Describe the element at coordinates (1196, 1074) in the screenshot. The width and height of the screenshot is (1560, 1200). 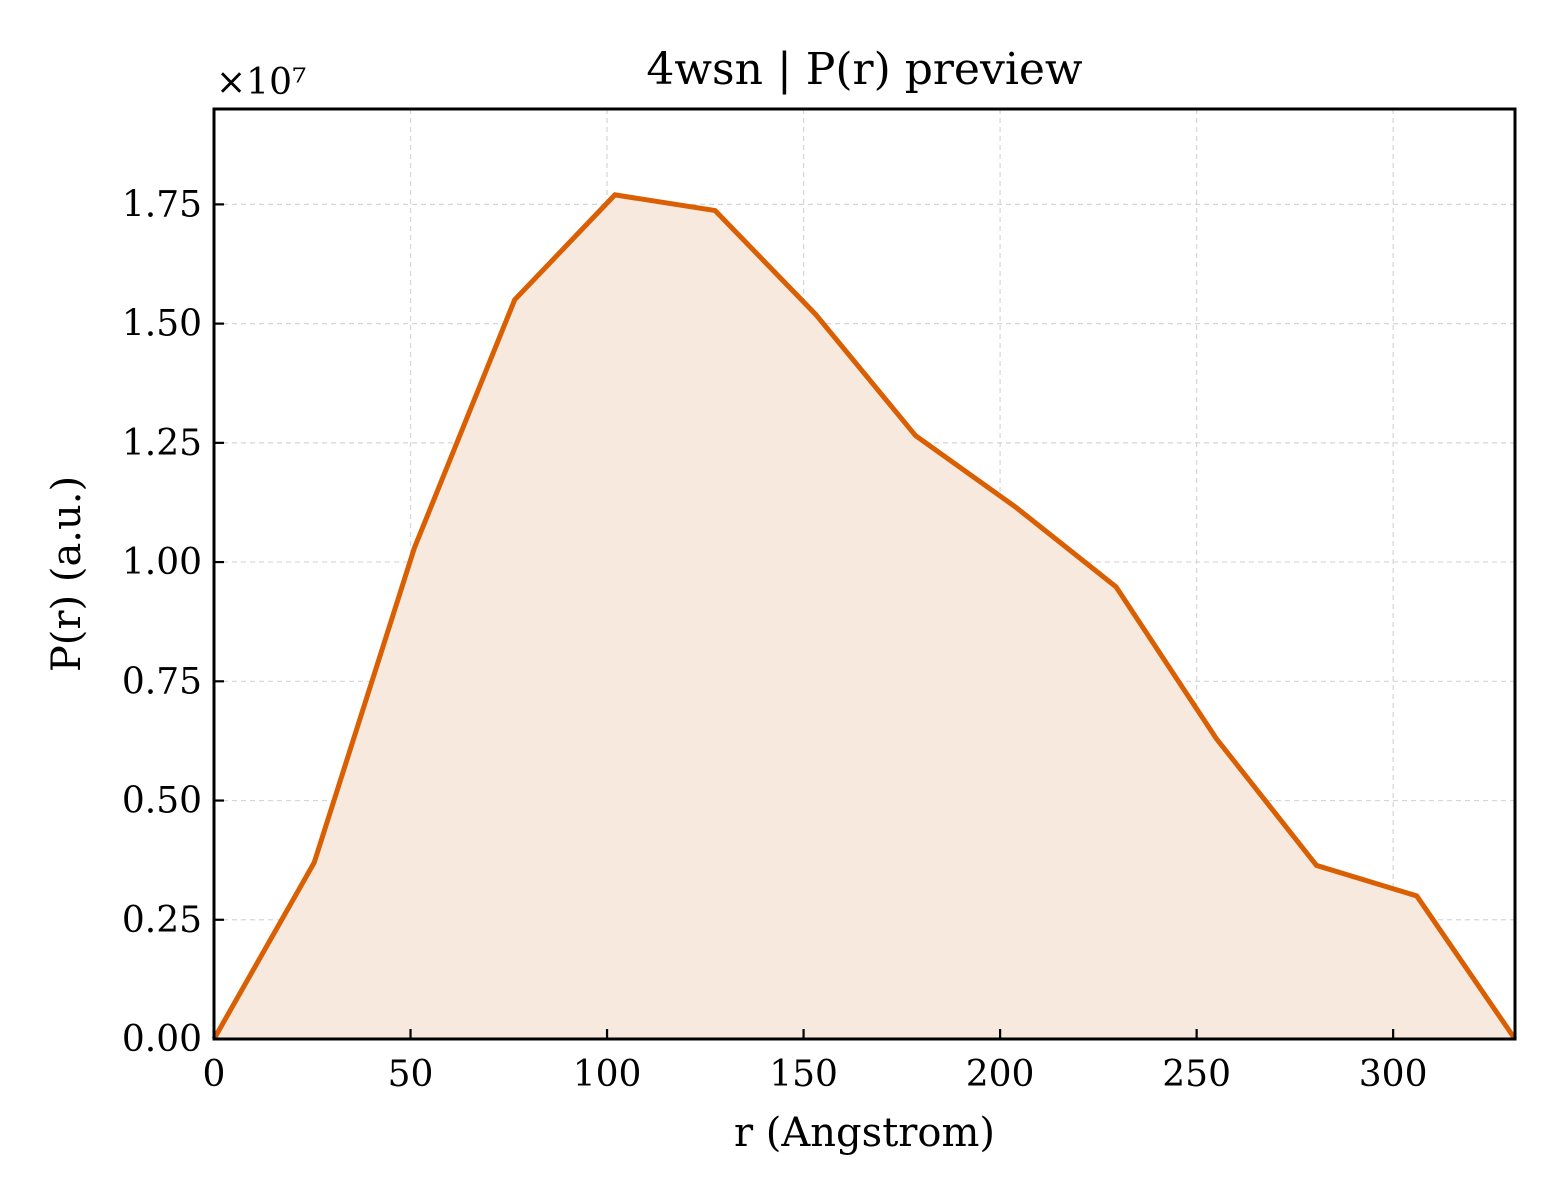
I see `x-tick-label: 250` at that location.